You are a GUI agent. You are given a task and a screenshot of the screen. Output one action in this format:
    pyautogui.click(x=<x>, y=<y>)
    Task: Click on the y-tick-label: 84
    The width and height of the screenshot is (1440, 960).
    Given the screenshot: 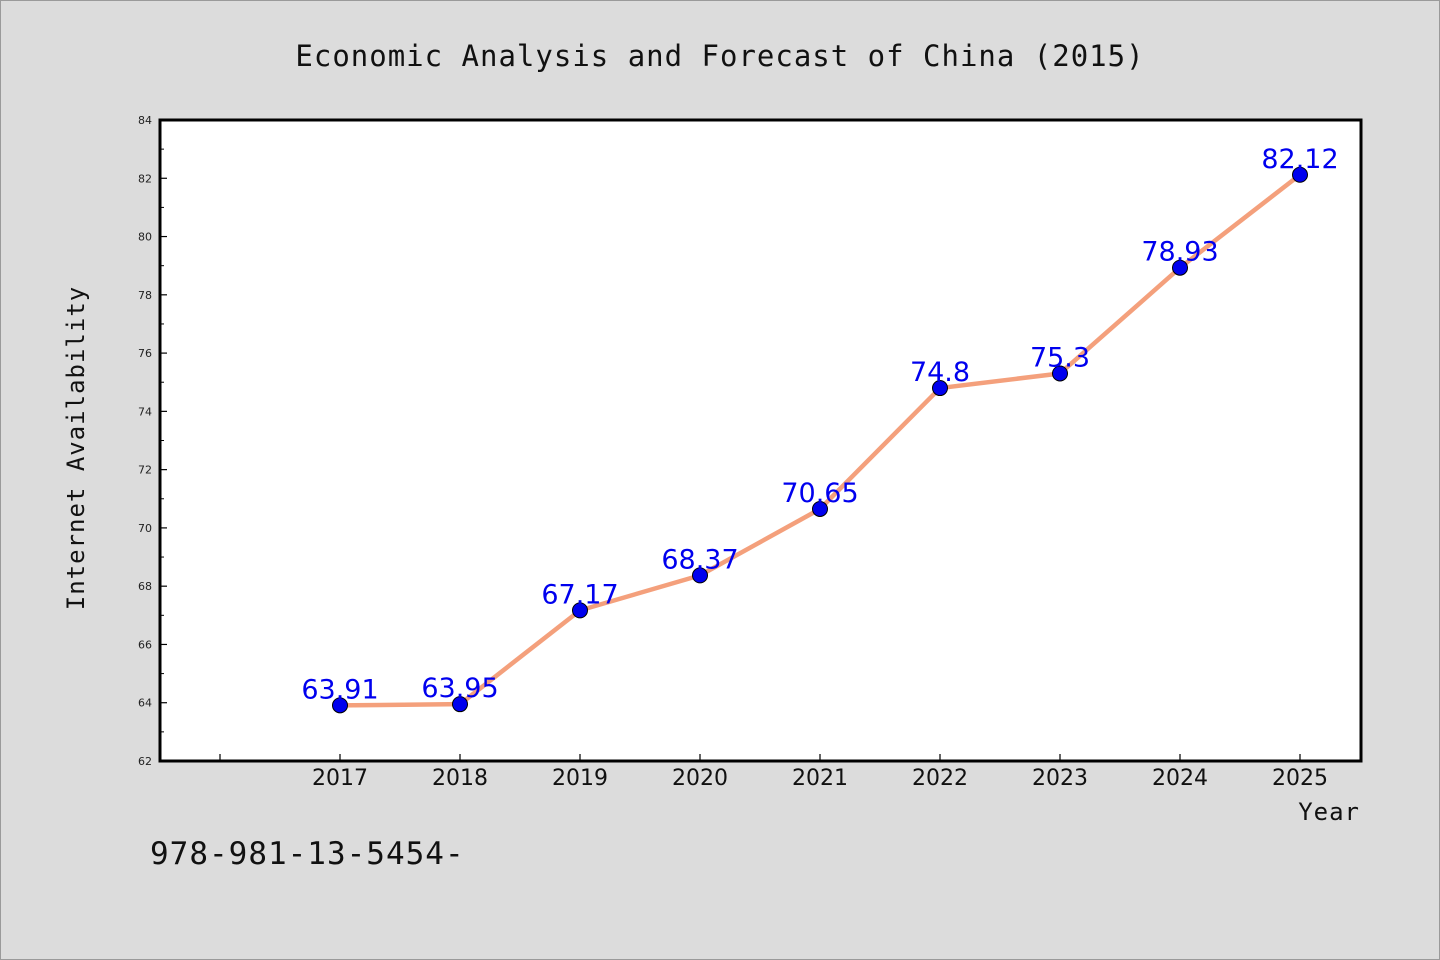 What is the action you would take?
    pyautogui.click(x=145, y=120)
    